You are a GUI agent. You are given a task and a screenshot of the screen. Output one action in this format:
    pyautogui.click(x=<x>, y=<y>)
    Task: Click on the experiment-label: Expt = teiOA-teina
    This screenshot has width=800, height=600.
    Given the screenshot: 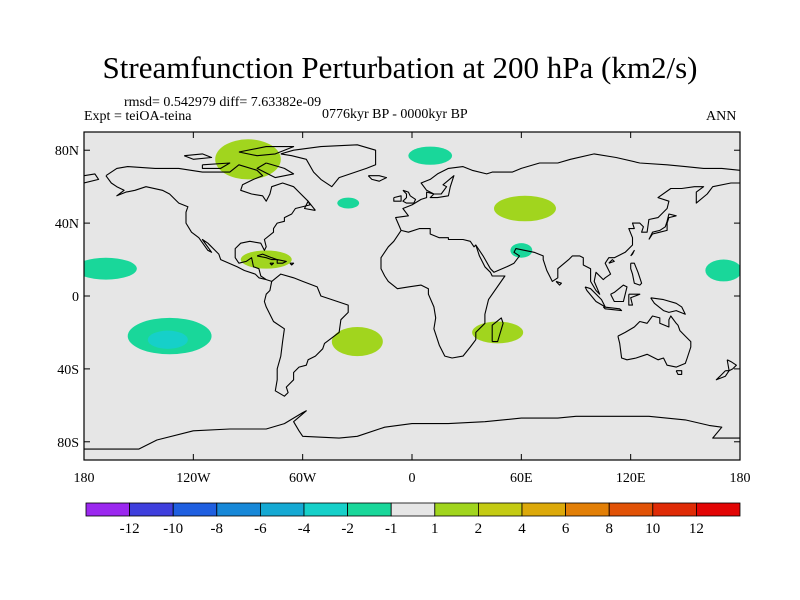 What is the action you would take?
    pyautogui.click(x=138, y=116)
    